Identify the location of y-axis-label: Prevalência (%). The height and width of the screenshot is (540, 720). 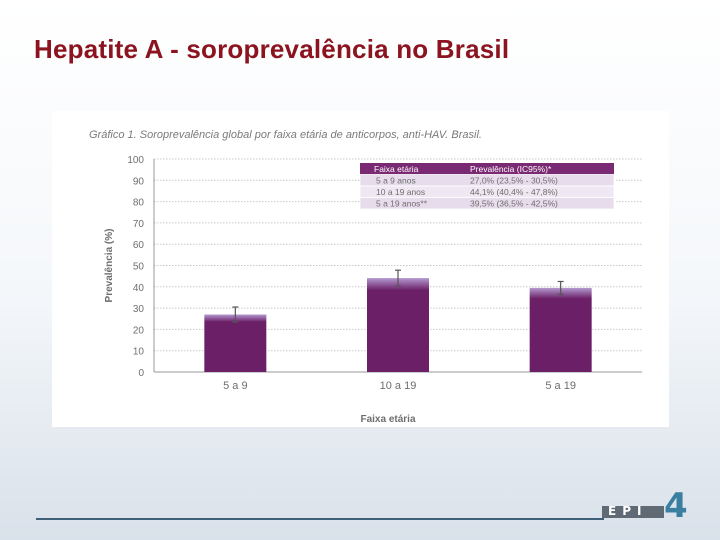
(109, 266).